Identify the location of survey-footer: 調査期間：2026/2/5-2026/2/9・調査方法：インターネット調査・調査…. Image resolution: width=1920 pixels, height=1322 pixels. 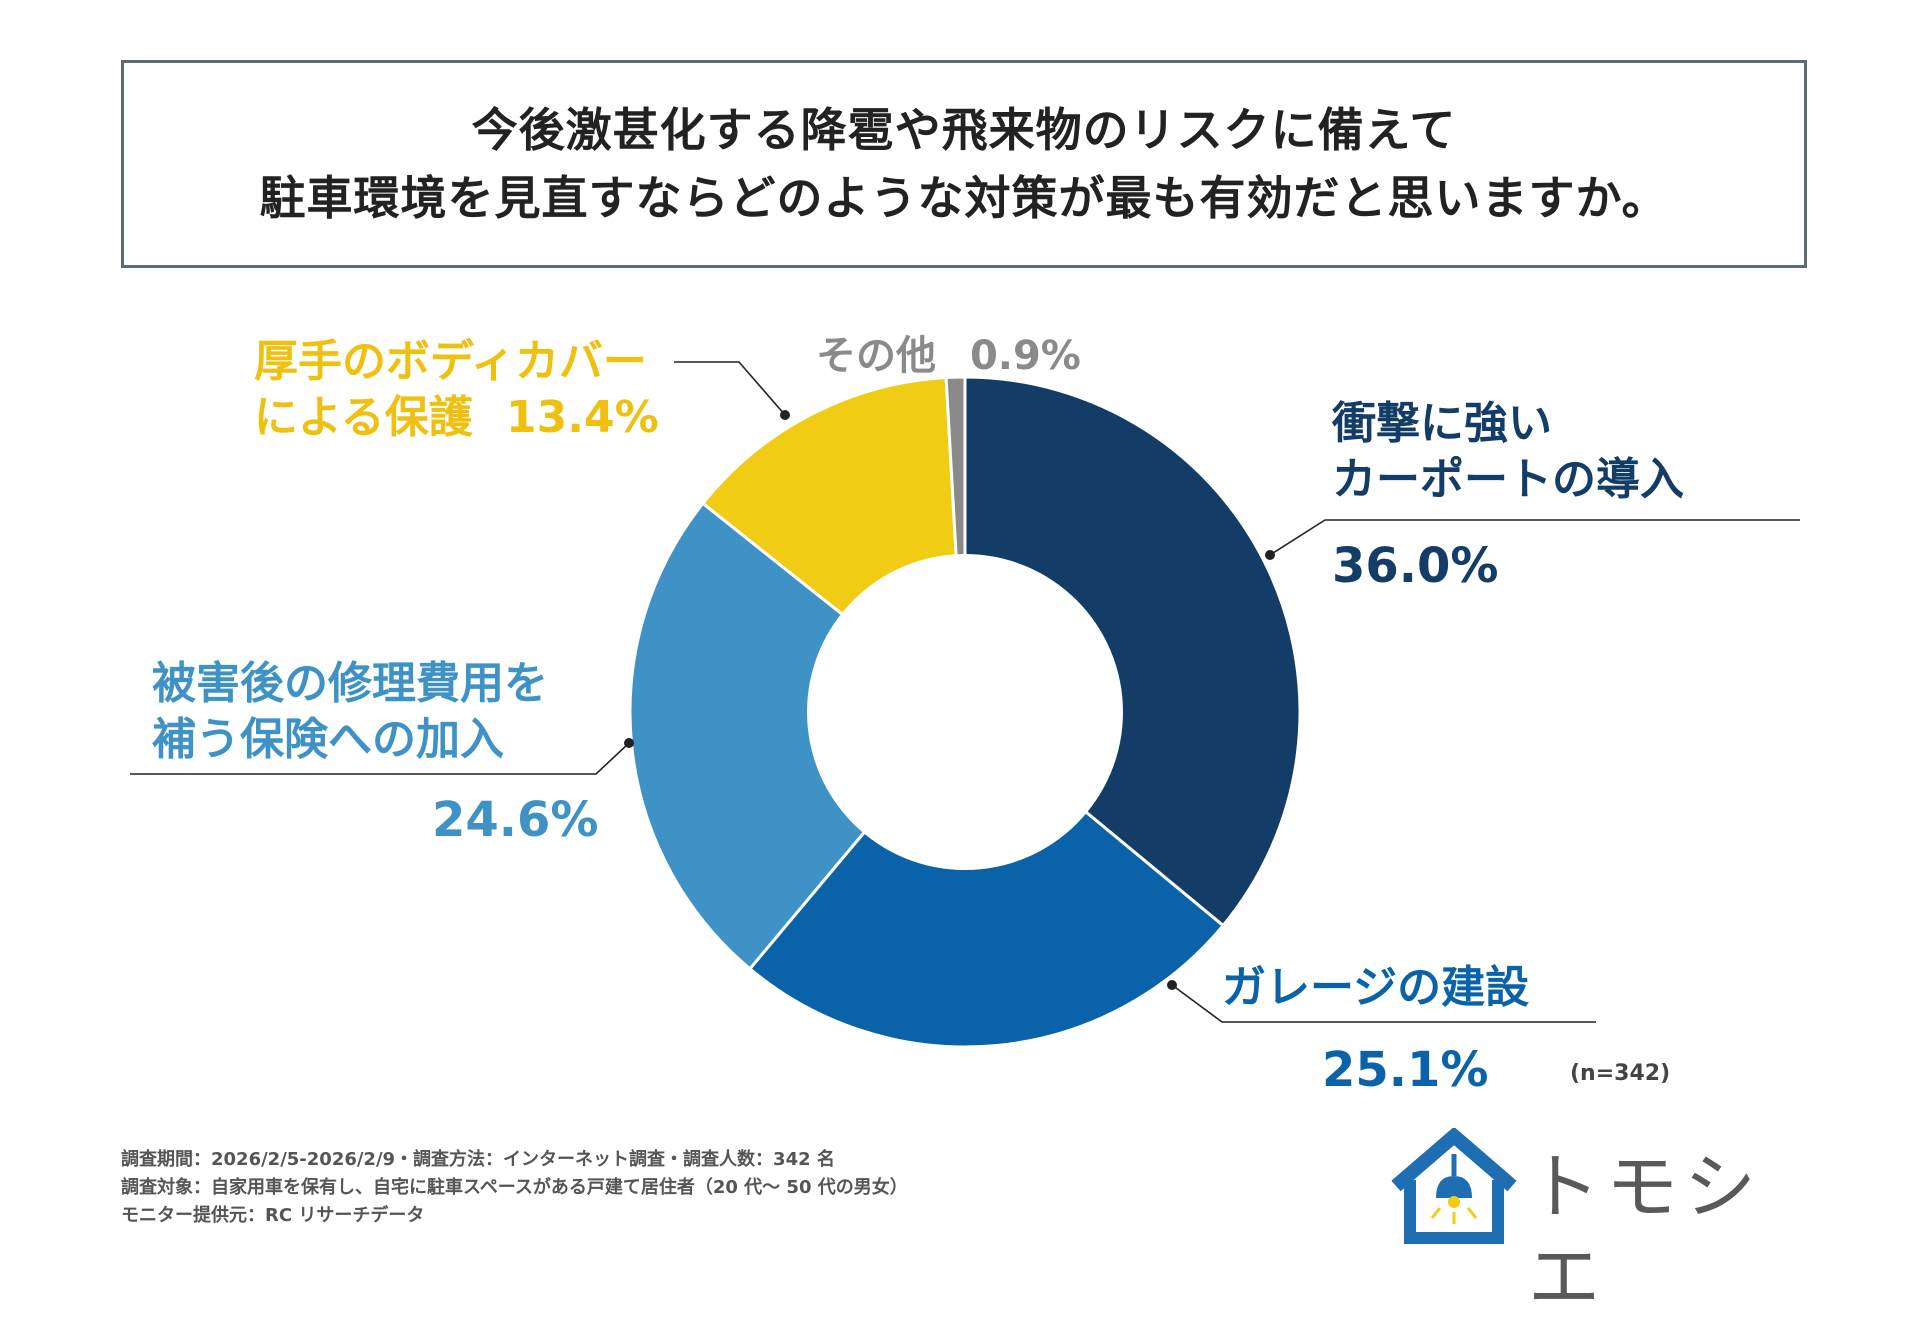
(514, 1188).